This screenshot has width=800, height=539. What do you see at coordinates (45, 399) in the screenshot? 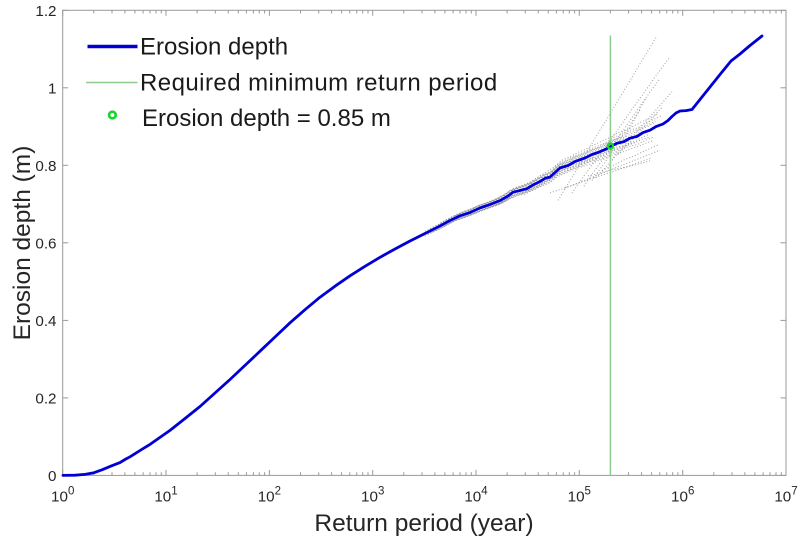
I see `svg-text: 0.2` at bounding box center [45, 399].